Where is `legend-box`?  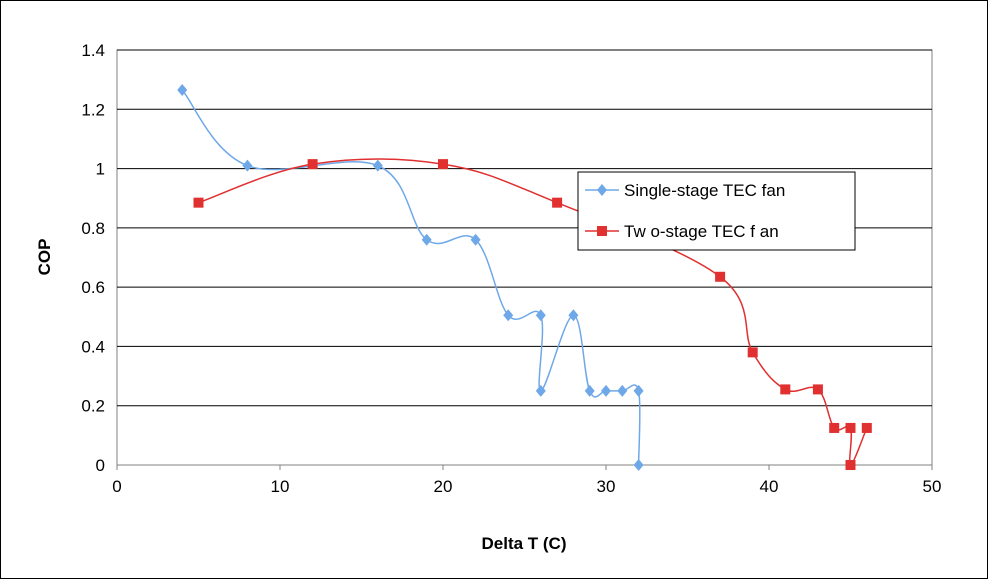
legend-box is located at coordinates (716, 211).